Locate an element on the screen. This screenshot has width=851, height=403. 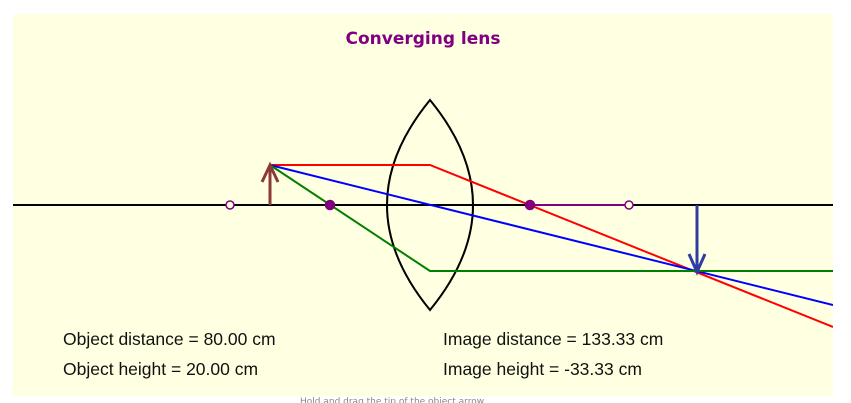
focal-point-f-left is located at coordinates (330, 205).